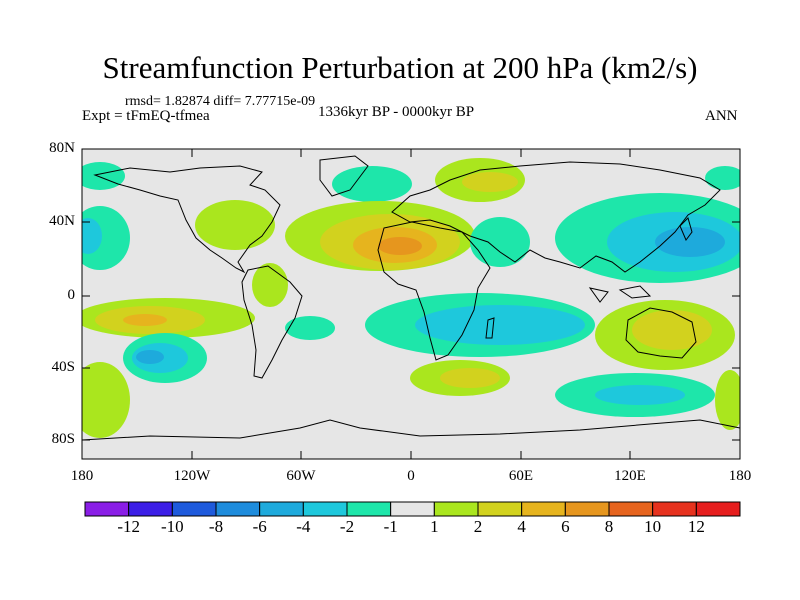 The width and height of the screenshot is (800, 600). What do you see at coordinates (128, 526) in the screenshot?
I see `colorbar-label: -12` at bounding box center [128, 526].